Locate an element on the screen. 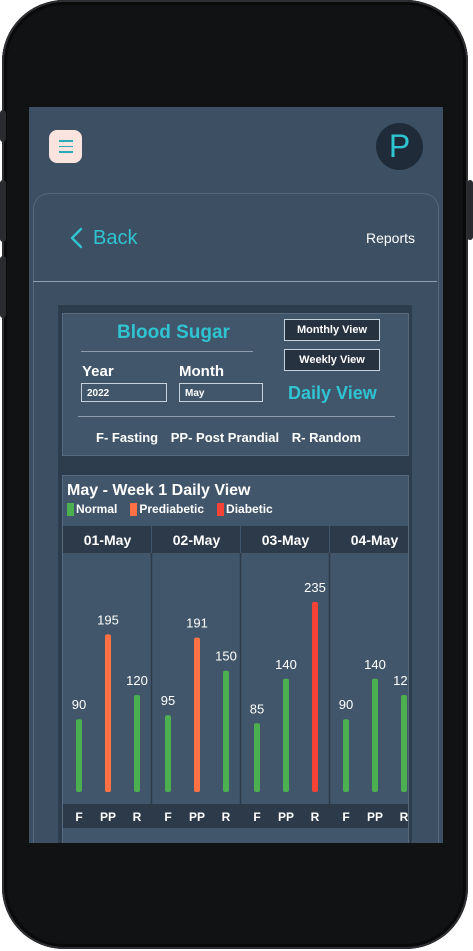 This screenshot has width=473, height=951. day-label: 02-May is located at coordinates (197, 540).